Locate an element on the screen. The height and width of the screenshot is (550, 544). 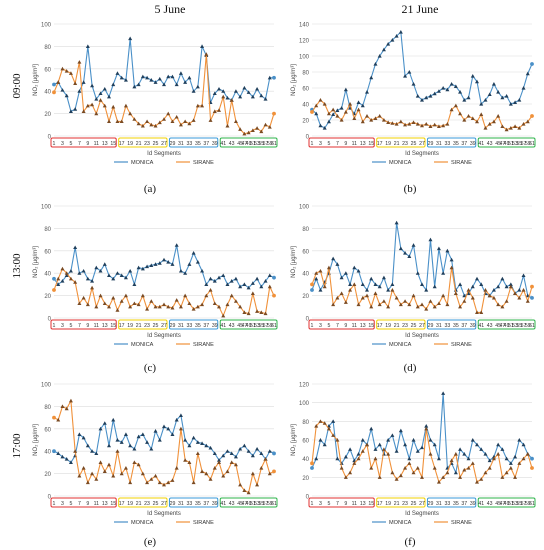
series-line-monica is located at coordinates (164, 267).